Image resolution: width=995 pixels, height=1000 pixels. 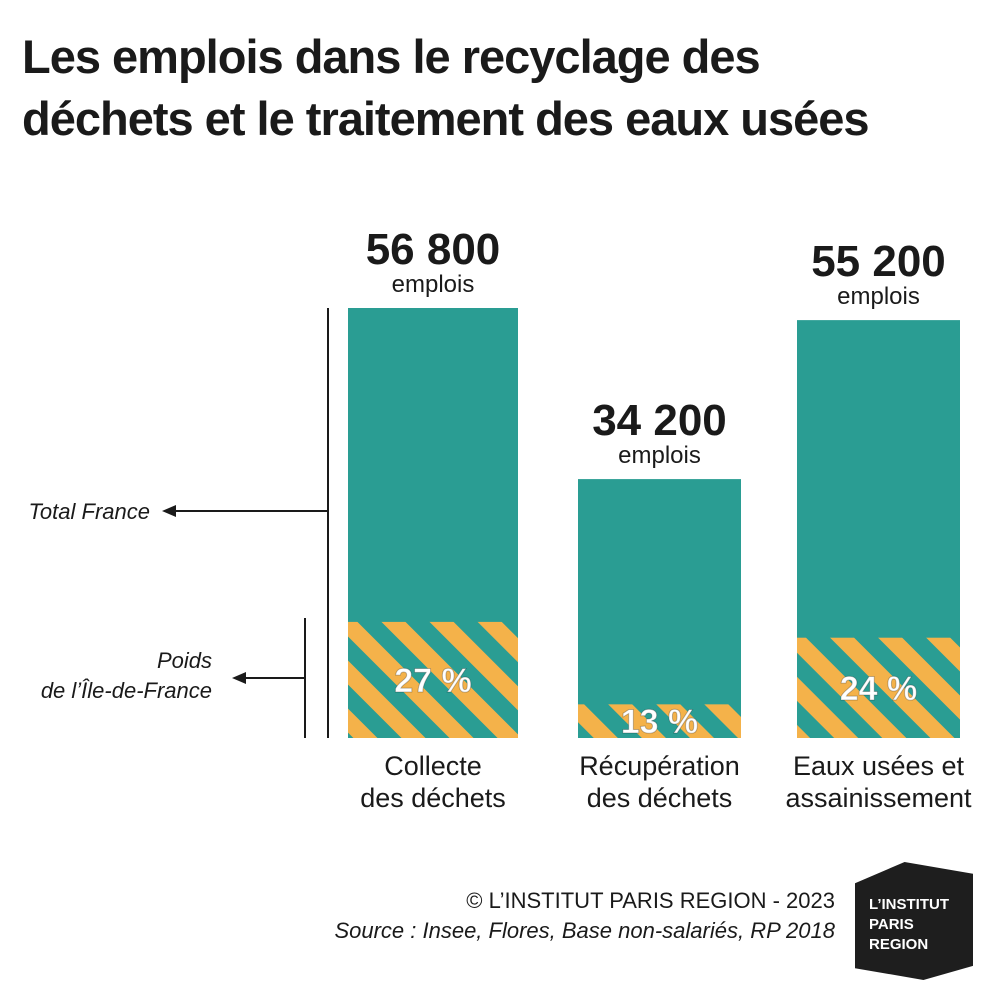 What do you see at coordinates (391, 56) in the screenshot?
I see `title-line-1: Les emplois dans le recyclage des` at bounding box center [391, 56].